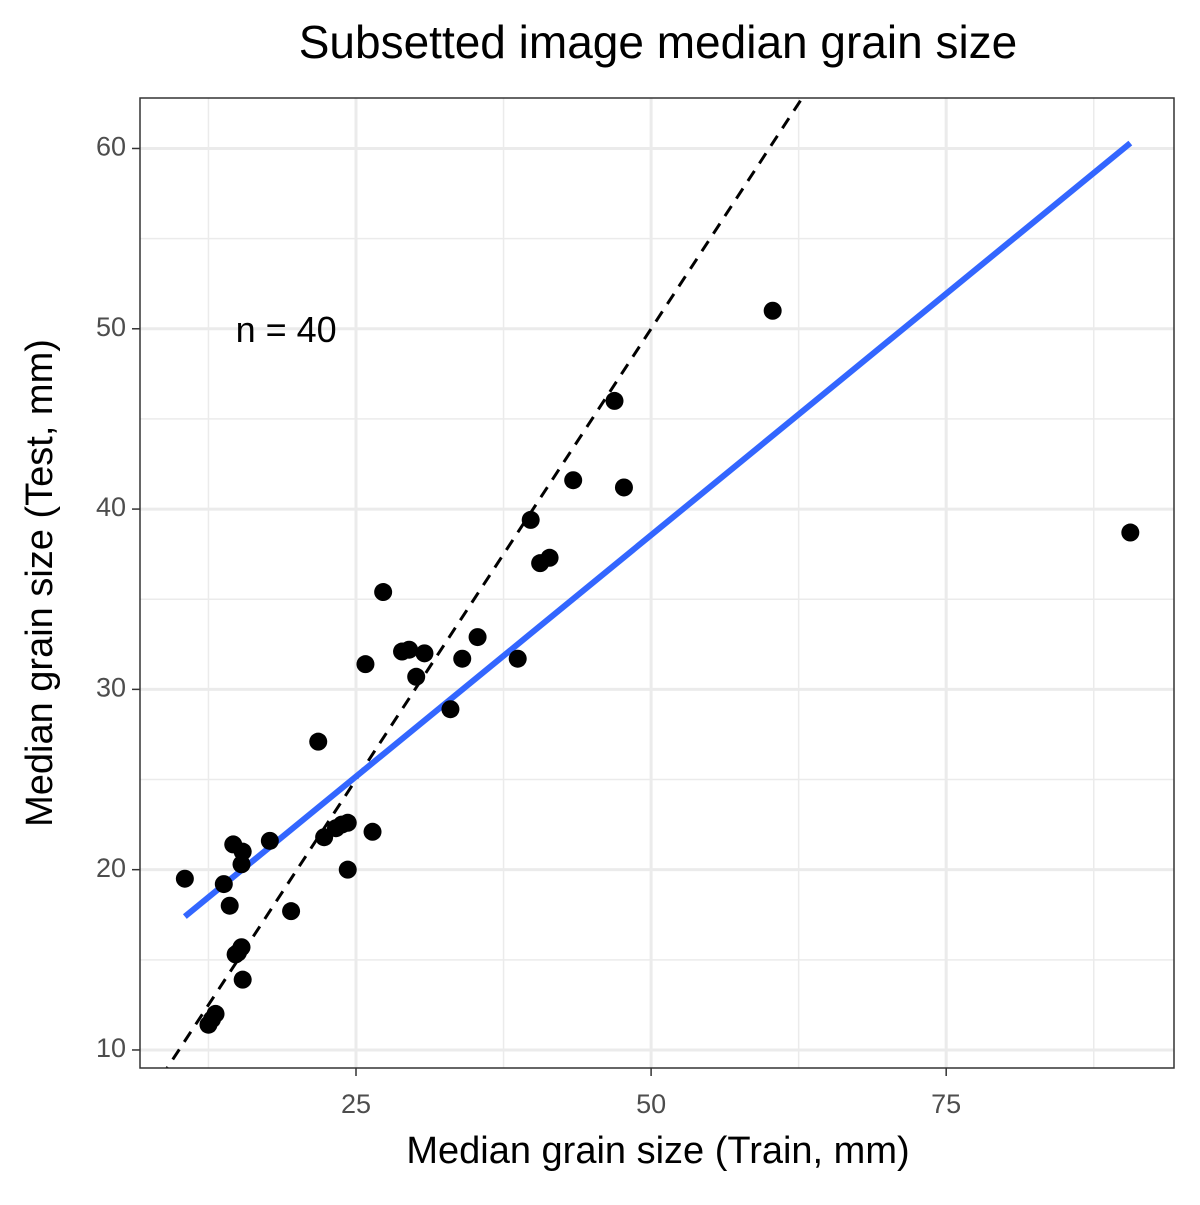 Image resolution: width=1200 pixels, height=1205 pixels. I want to click on y-axis-label: Median grain size (Test, mm), so click(40, 583).